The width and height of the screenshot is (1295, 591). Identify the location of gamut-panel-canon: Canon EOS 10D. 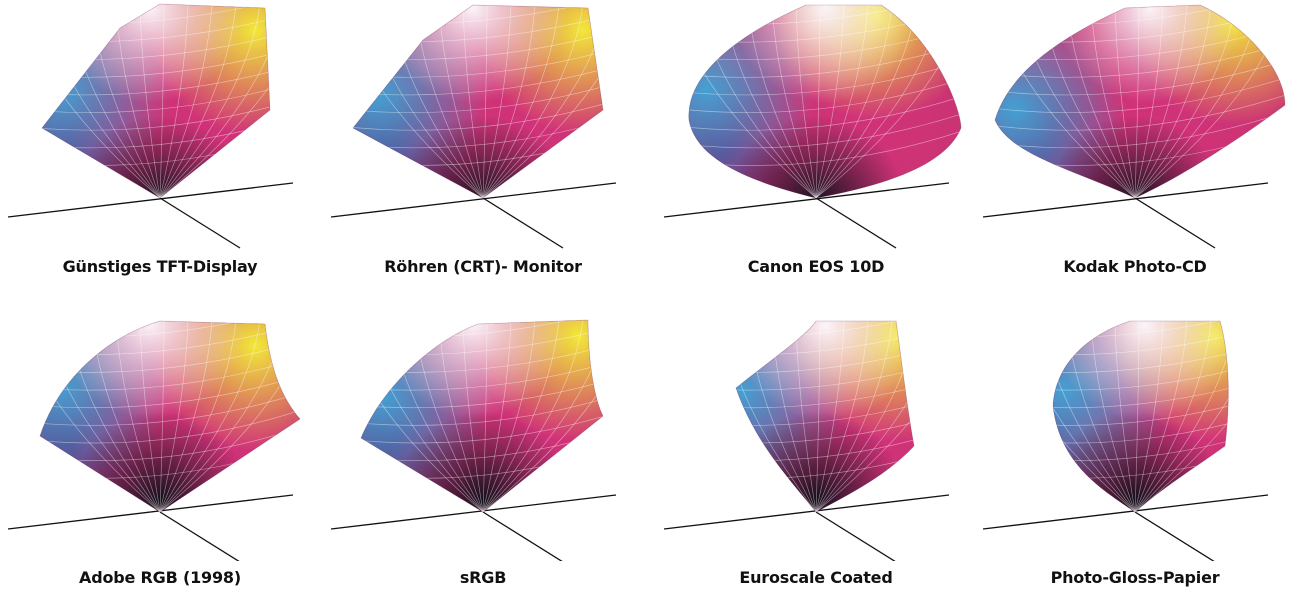
(816, 147).